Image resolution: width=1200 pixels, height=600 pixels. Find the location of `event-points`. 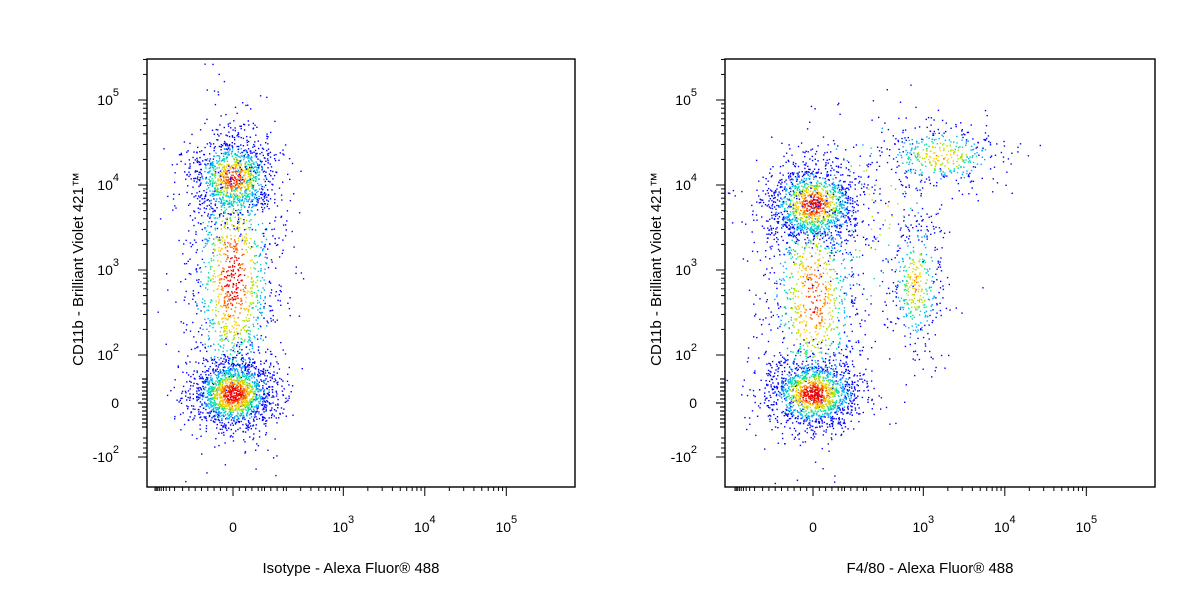

event-points is located at coordinates (231, 273).